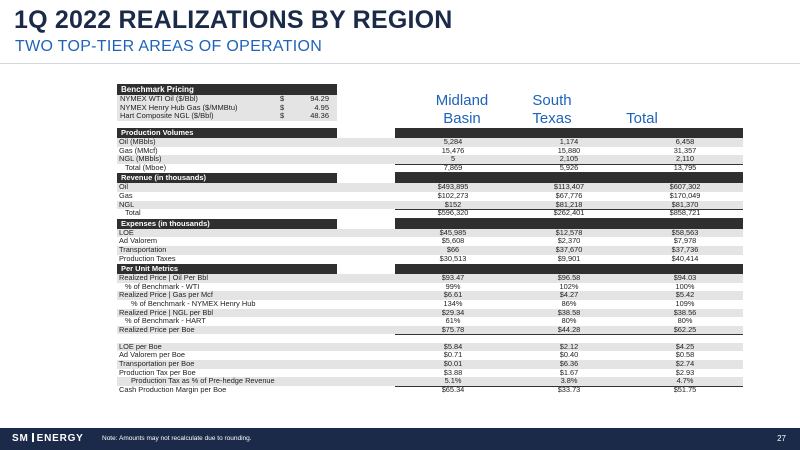  I want to click on cell-midland: 5,284, so click(453, 141).